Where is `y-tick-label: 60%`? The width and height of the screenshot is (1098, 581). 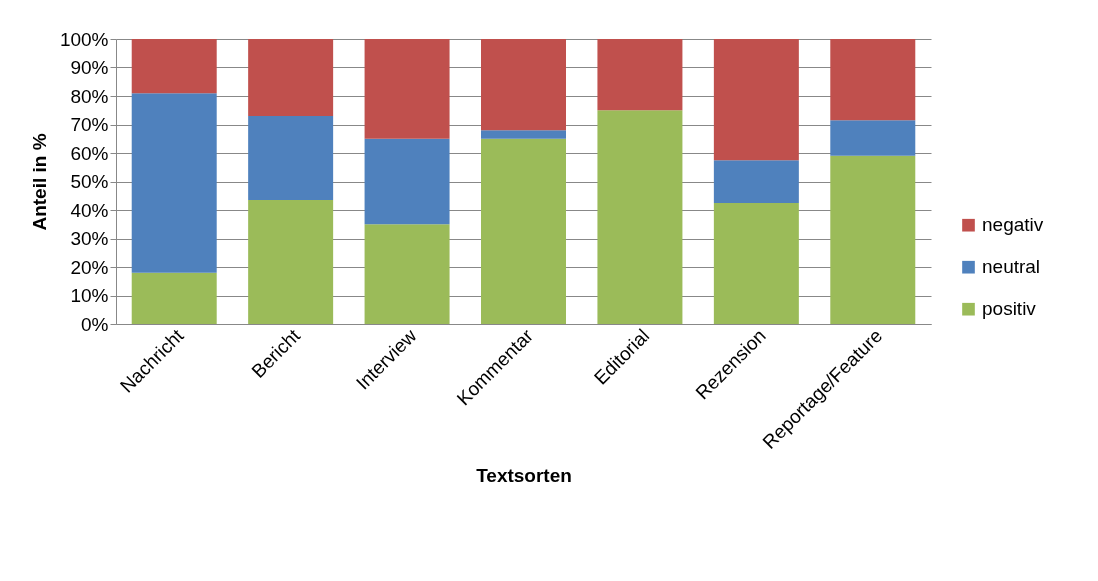 y-tick-label: 60% is located at coordinates (89, 153).